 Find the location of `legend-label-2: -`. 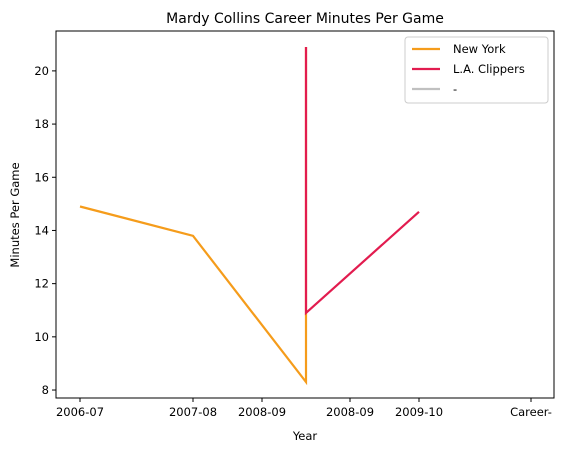

legend-label-2: - is located at coordinates (455, 89).